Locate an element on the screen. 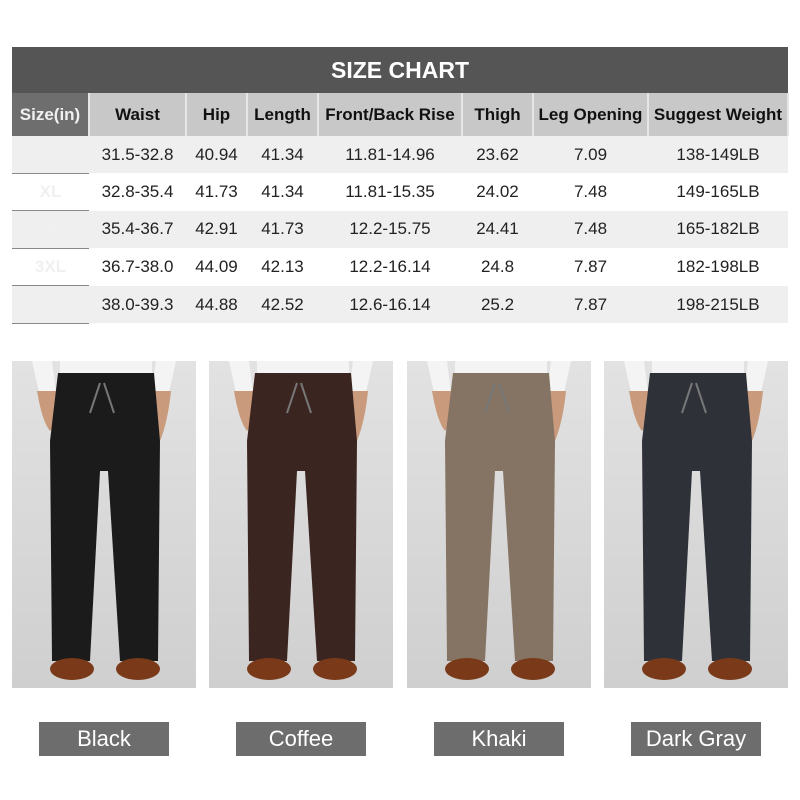  value-cell: 138-149LB is located at coordinates (718, 155).